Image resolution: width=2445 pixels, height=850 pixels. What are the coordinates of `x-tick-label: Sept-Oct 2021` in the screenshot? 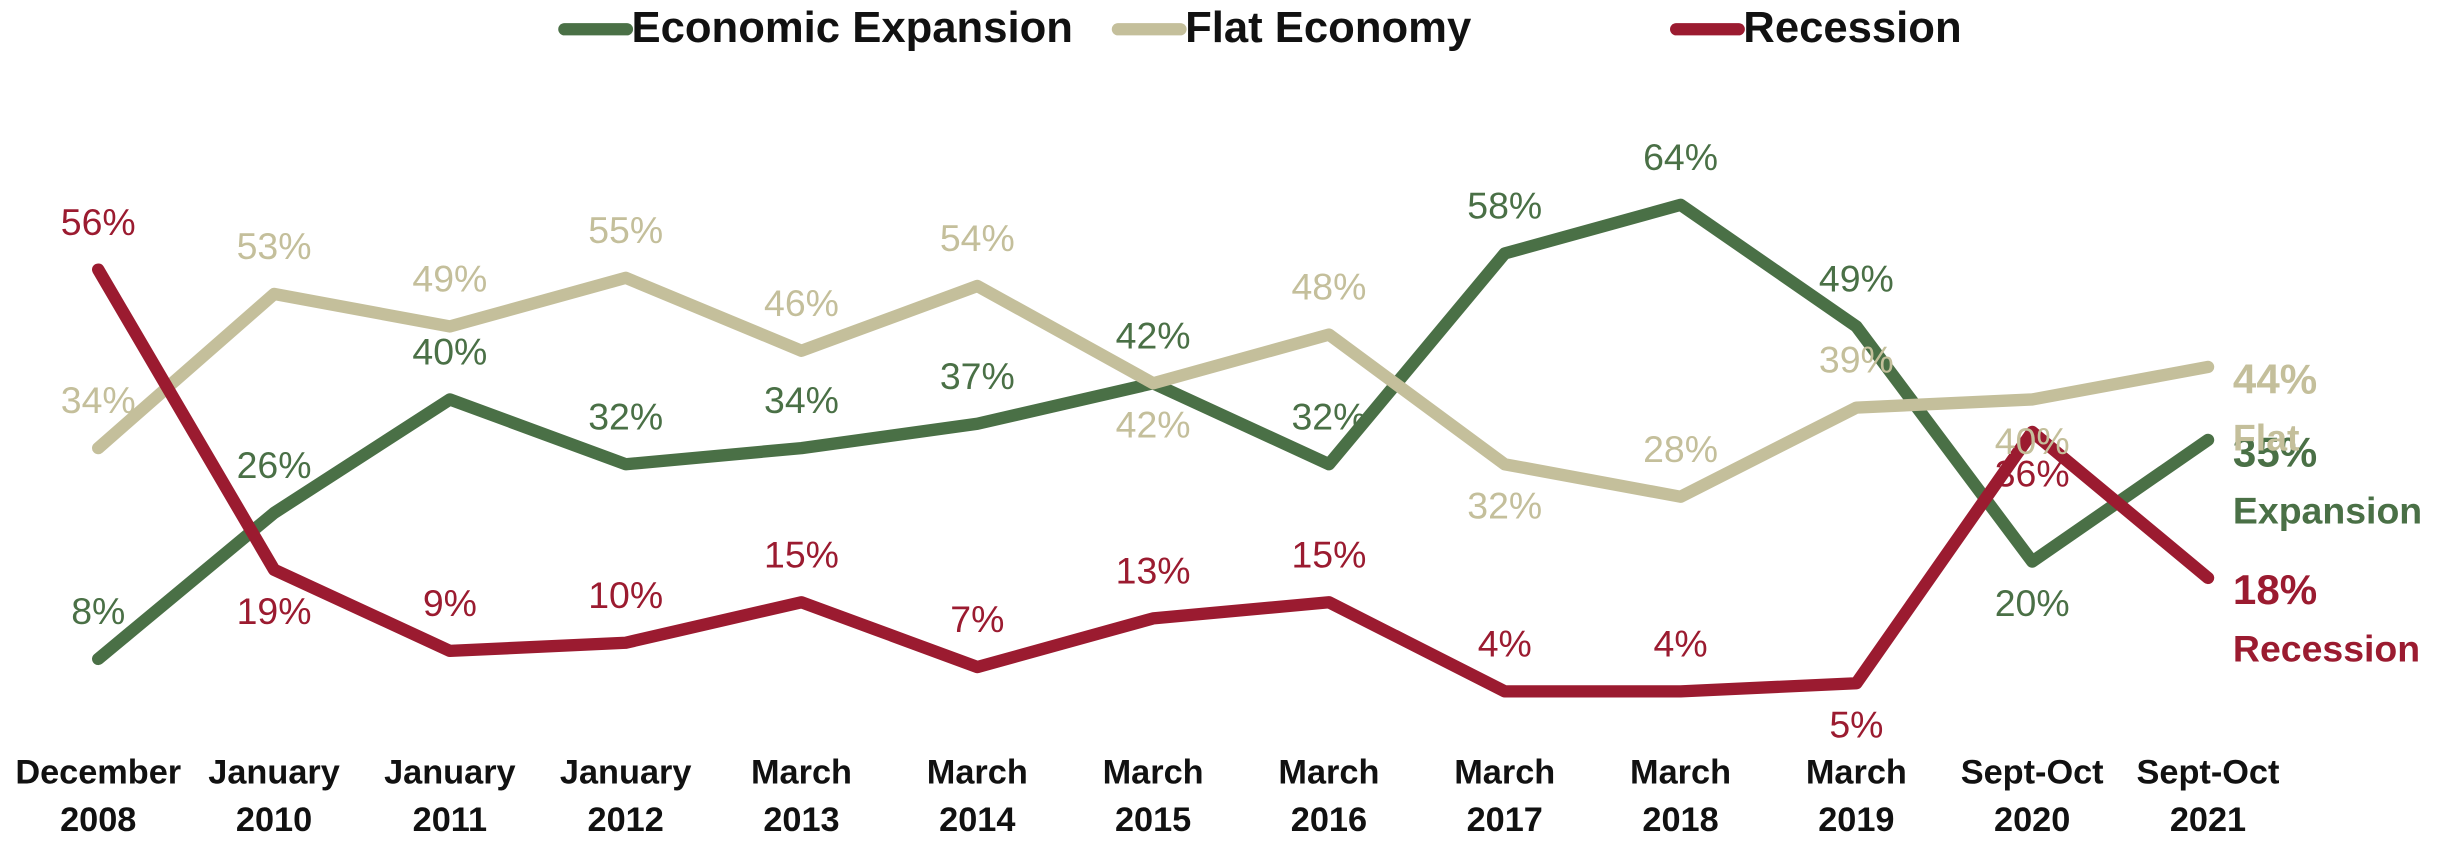 It's located at (2208, 796).